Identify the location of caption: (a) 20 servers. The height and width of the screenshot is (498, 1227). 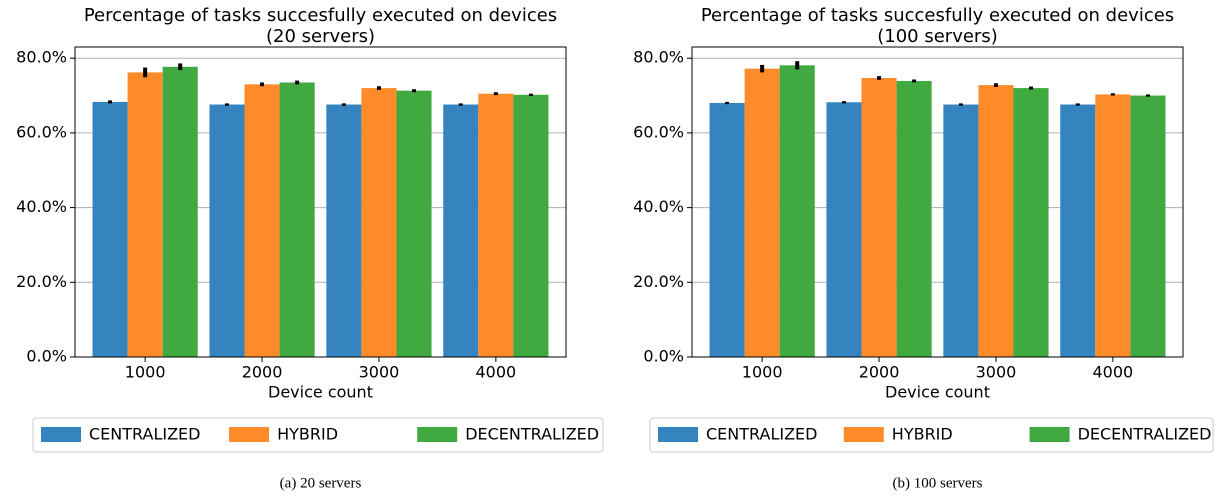
(321, 483).